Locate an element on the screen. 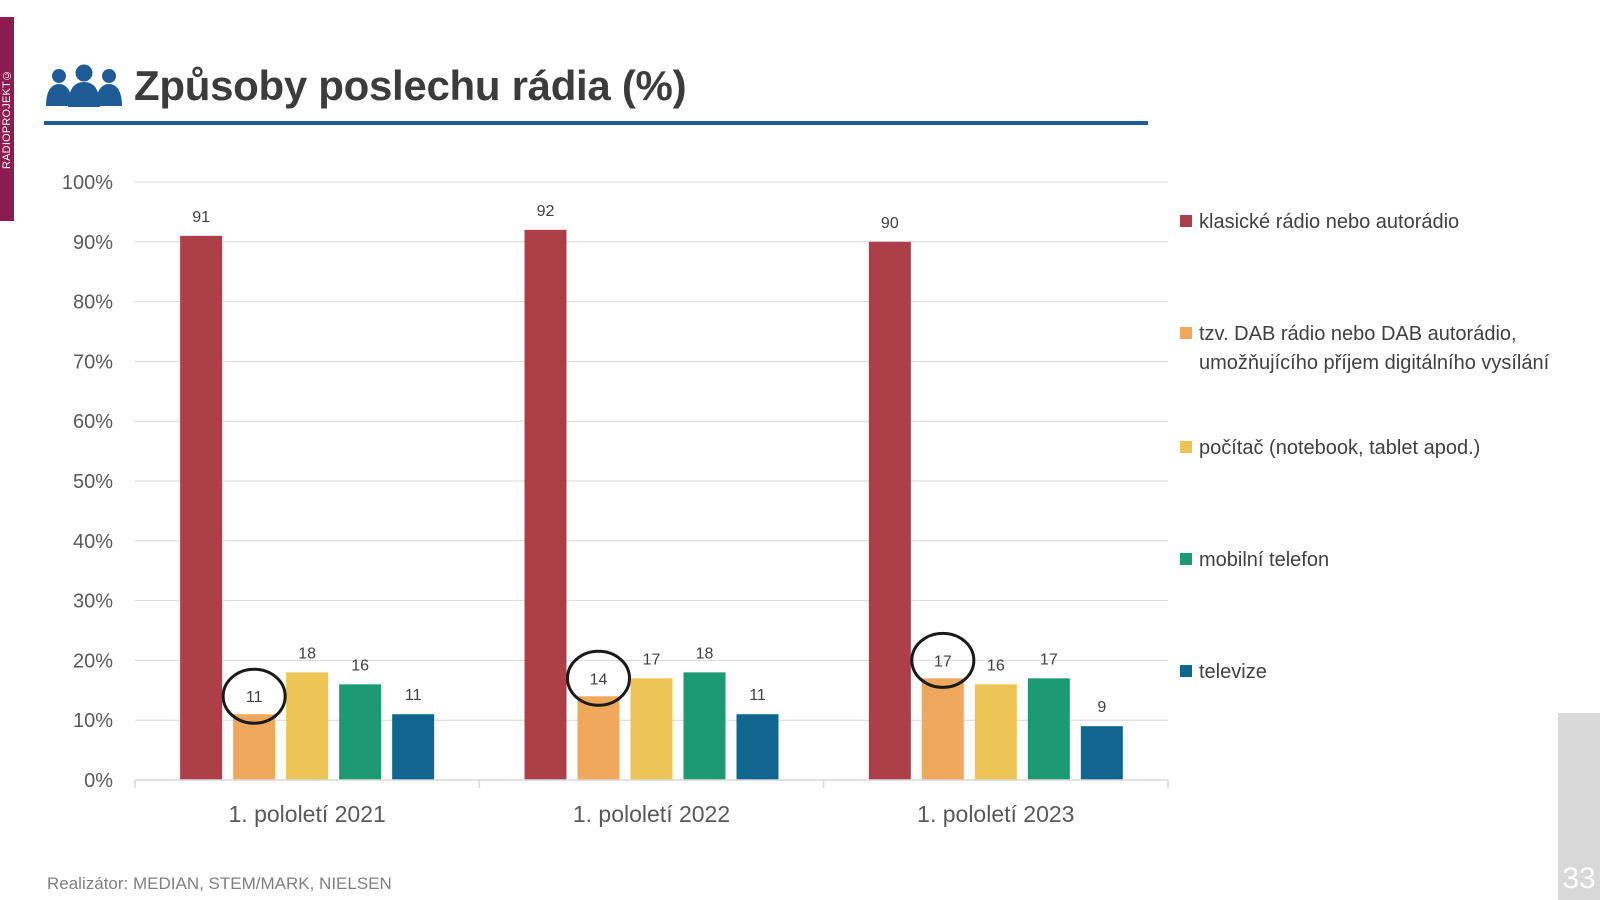 This screenshot has height=900, width=1600. legend-label: počítač (notebook, tablet apod.) is located at coordinates (1340, 448).